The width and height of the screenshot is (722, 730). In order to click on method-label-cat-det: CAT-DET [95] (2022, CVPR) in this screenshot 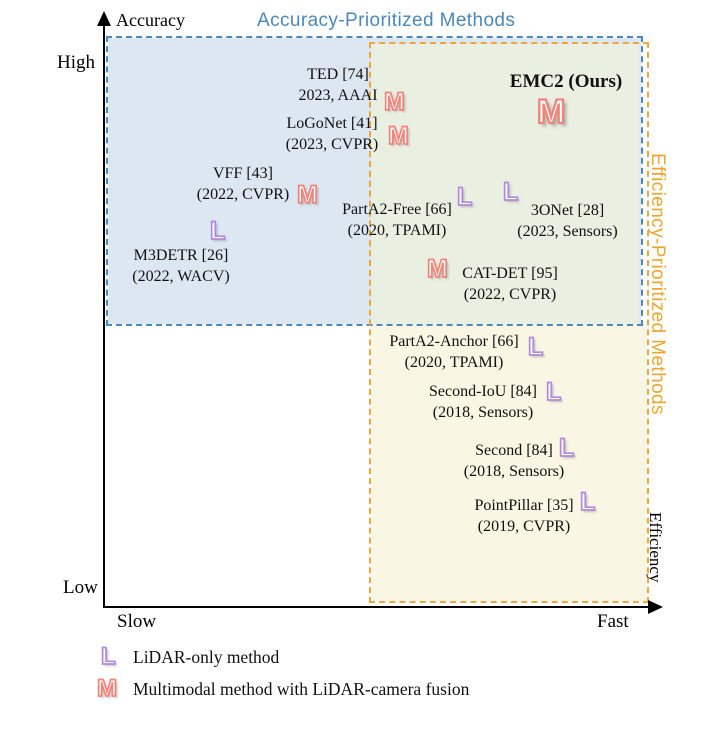, I will do `click(510, 284)`.